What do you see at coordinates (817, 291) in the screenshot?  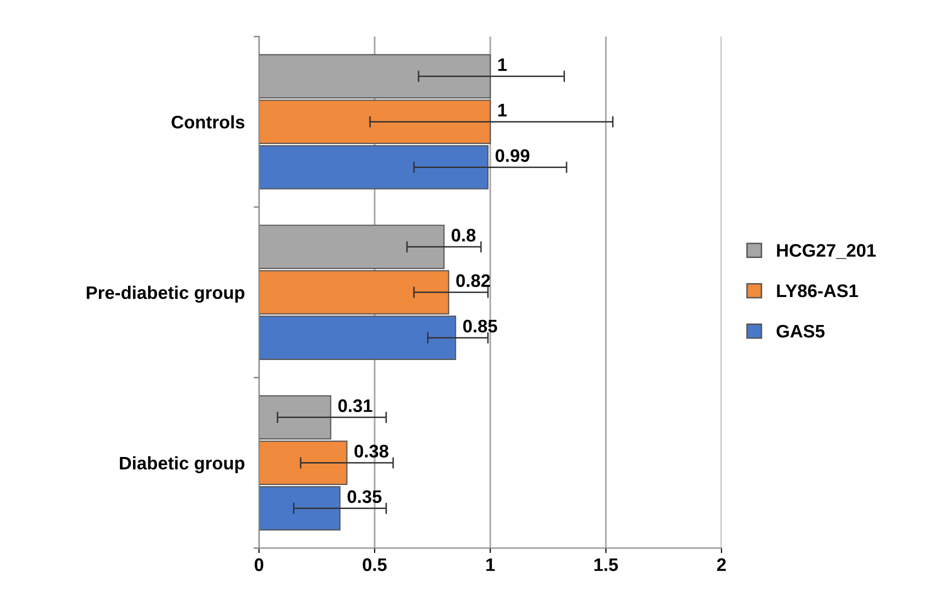 I see `legend-label: LY86-AS1` at bounding box center [817, 291].